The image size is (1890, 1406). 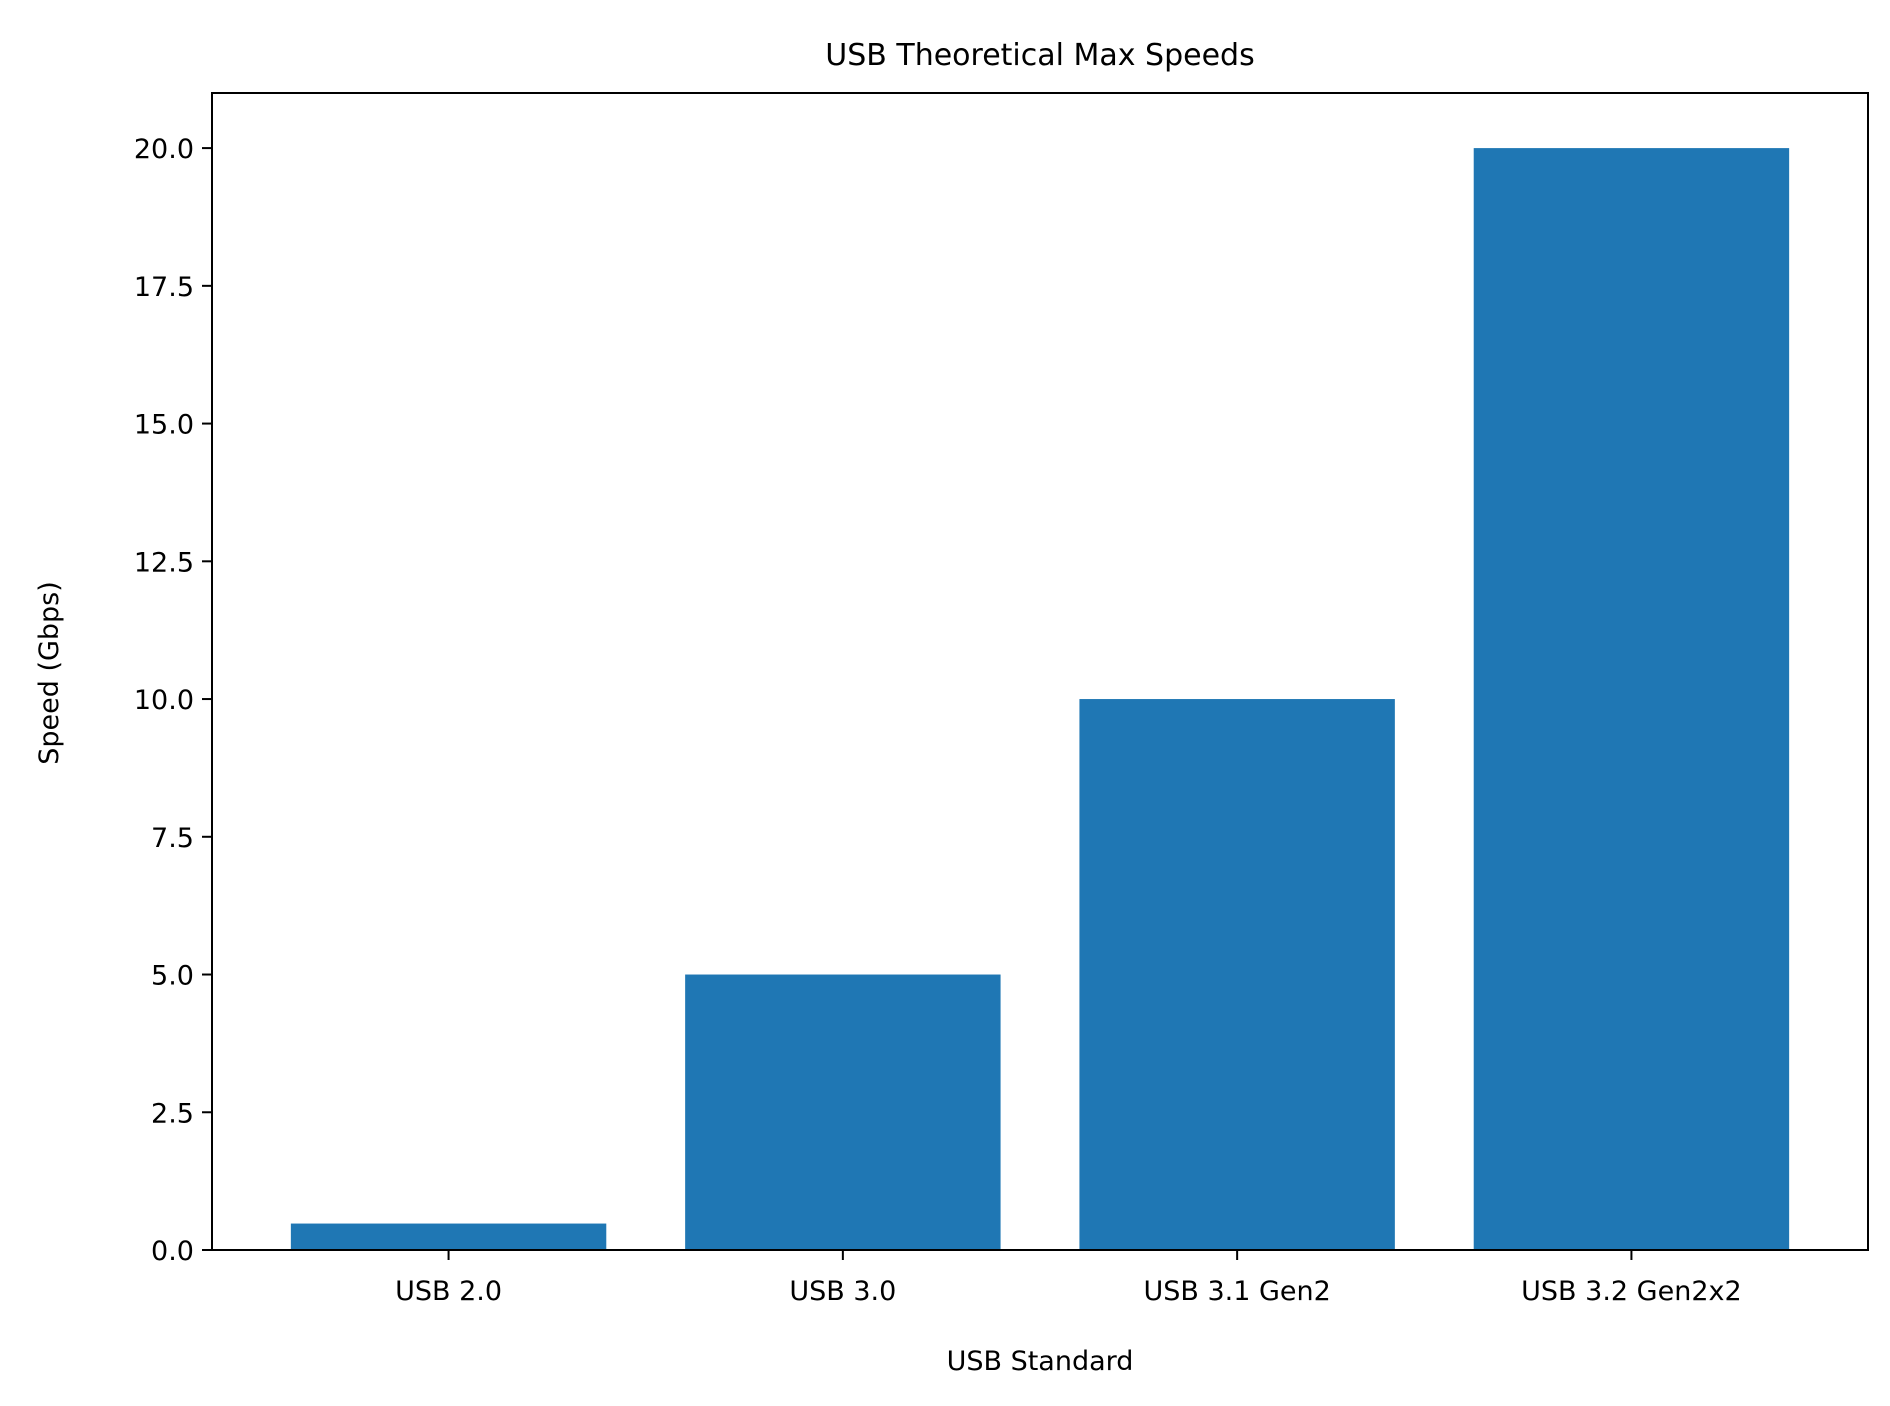 What do you see at coordinates (164, 700) in the screenshot?
I see `y-tick-label-5: 10.0` at bounding box center [164, 700].